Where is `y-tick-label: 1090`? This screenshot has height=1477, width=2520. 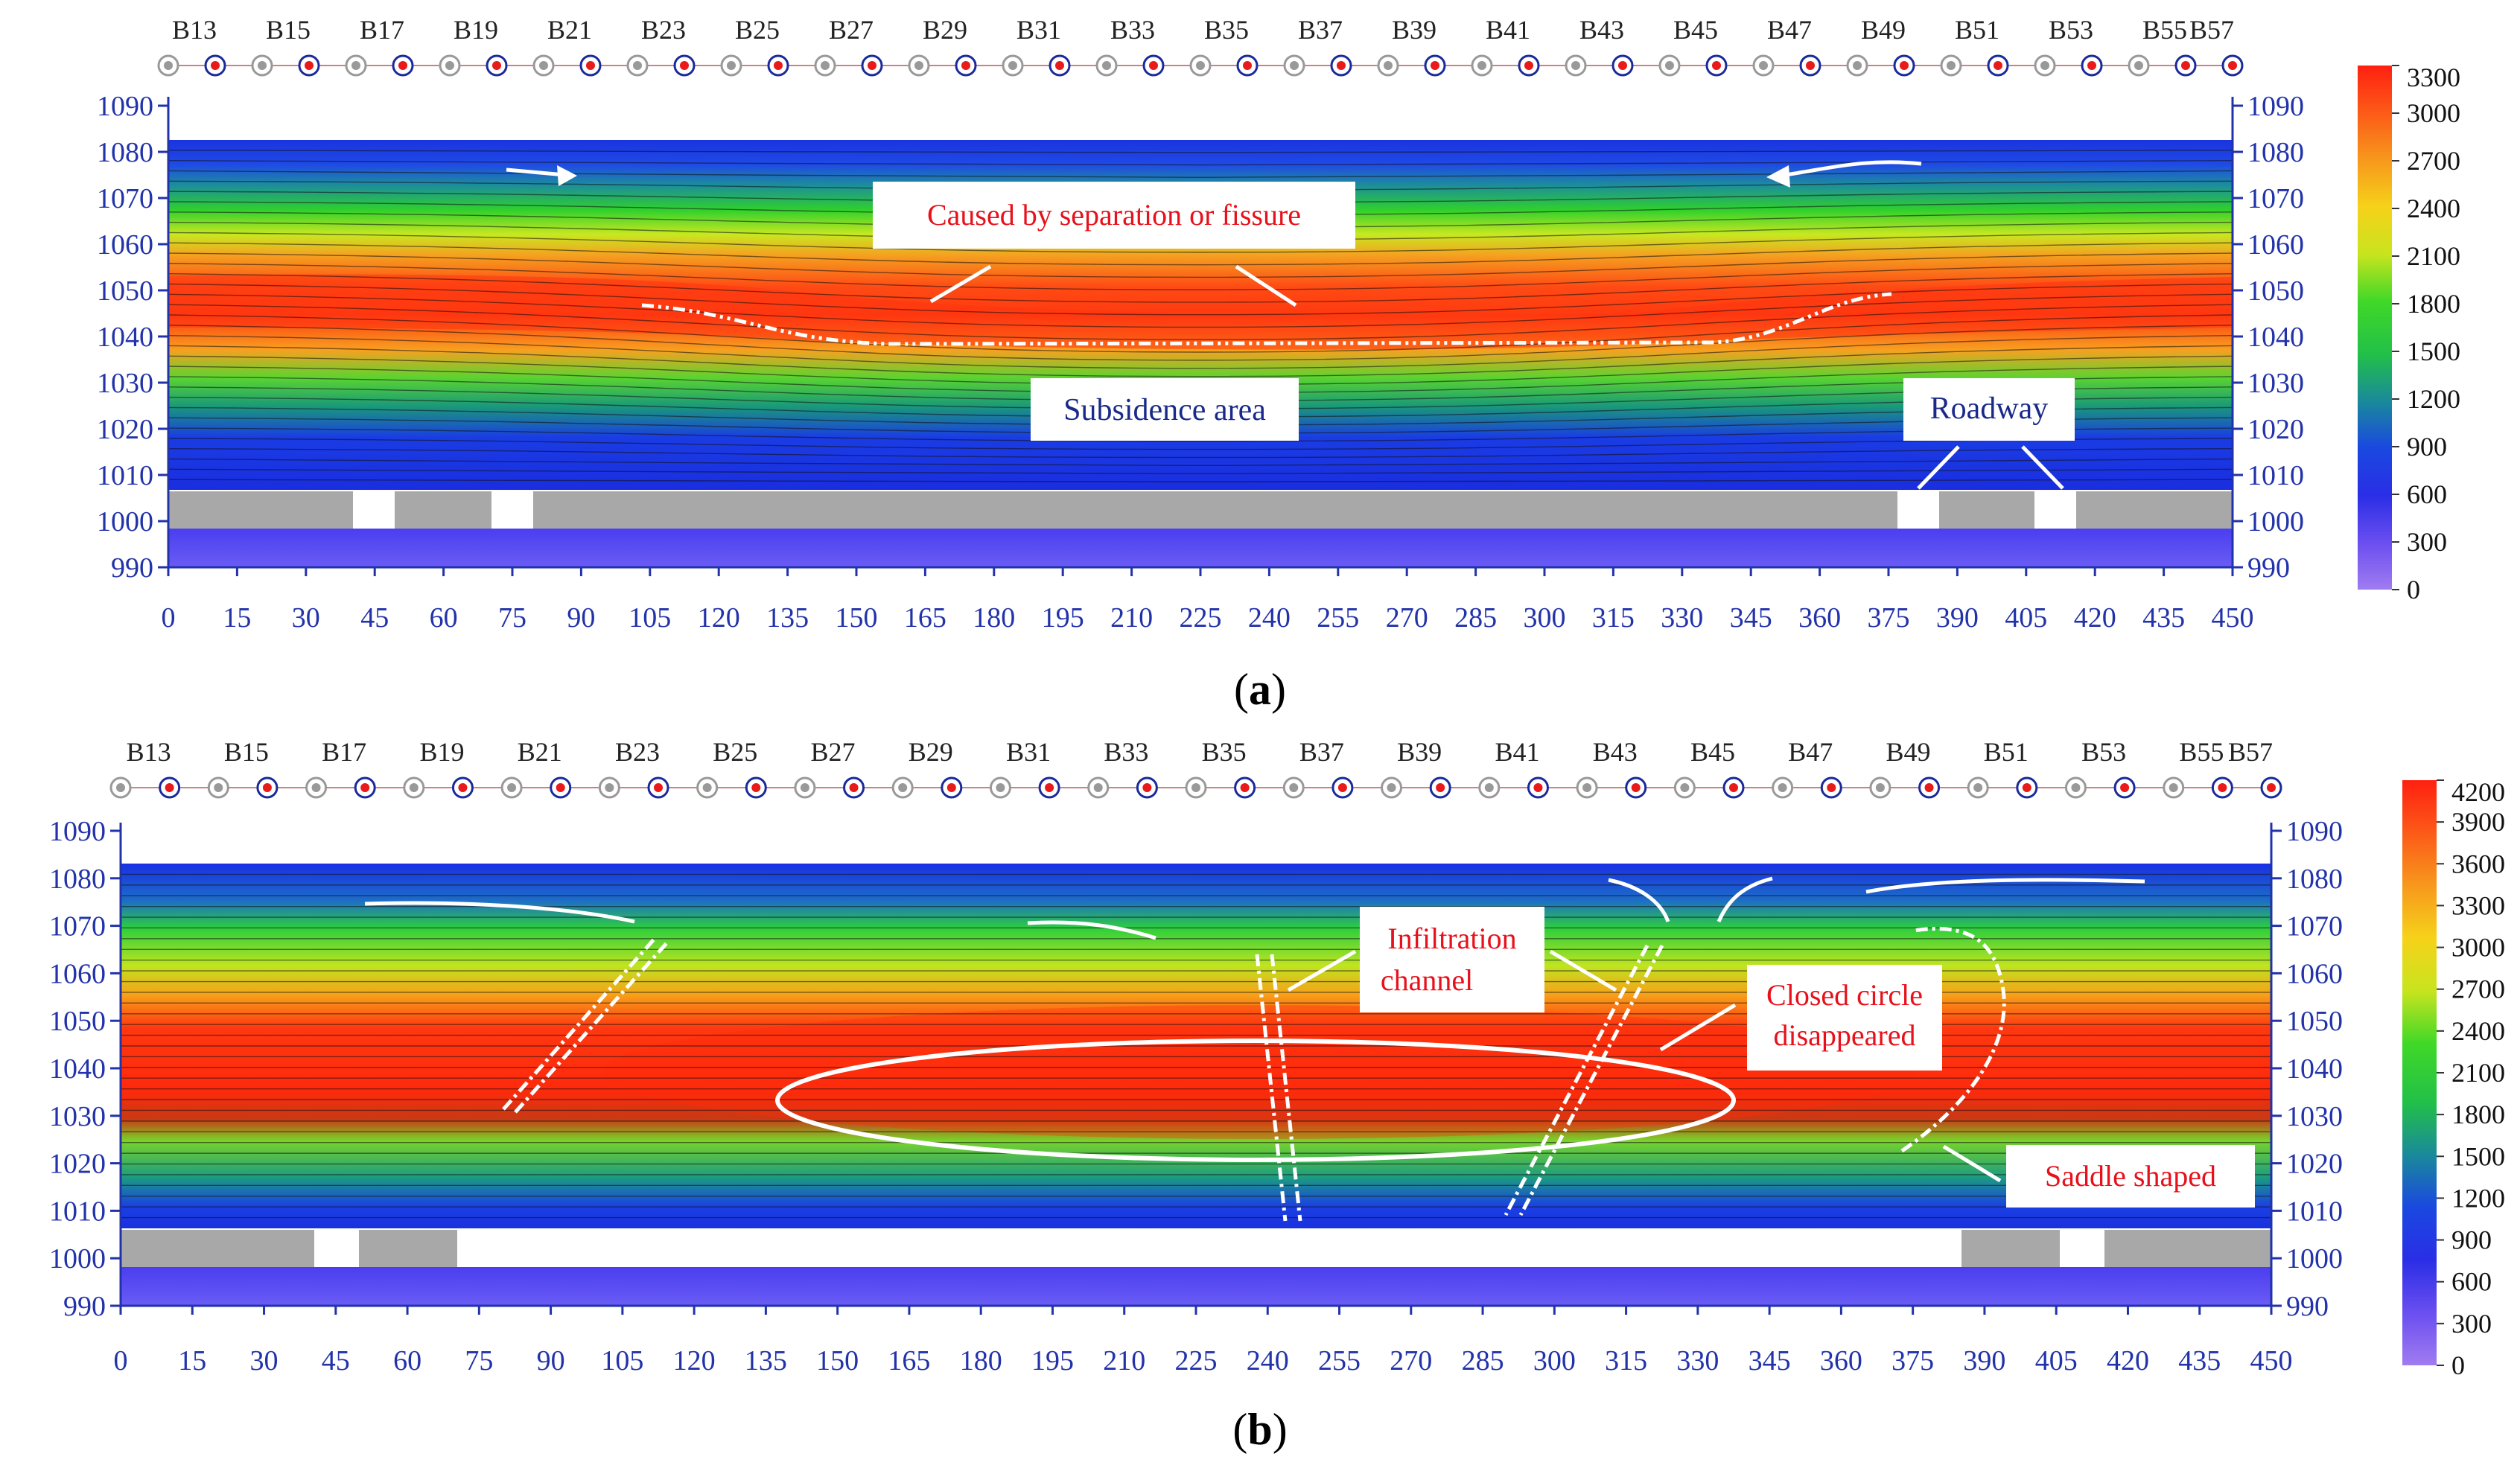
y-tick-label: 1090 is located at coordinates (2275, 106).